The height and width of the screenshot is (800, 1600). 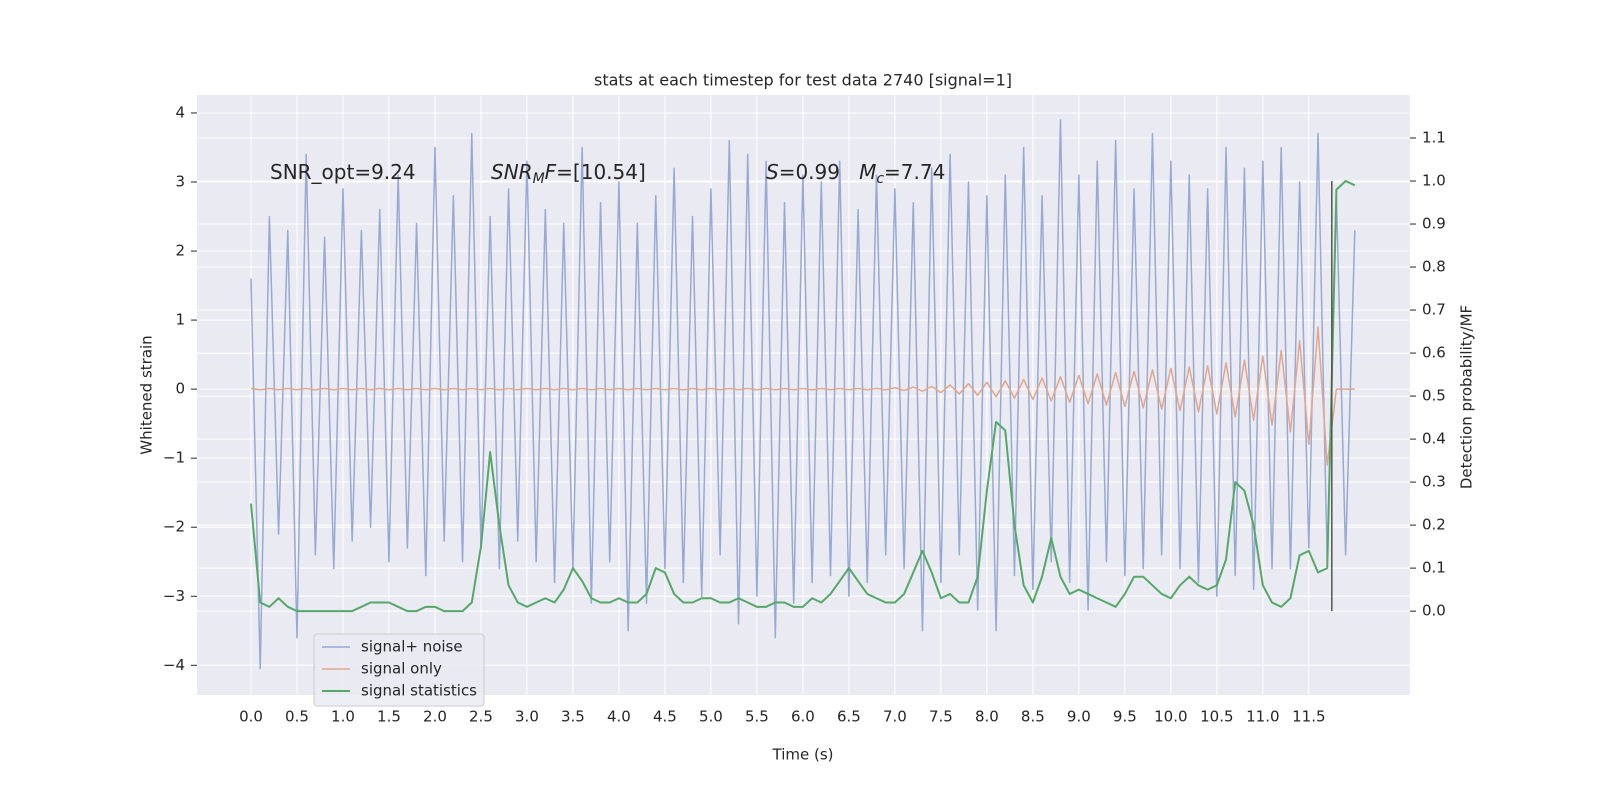 What do you see at coordinates (174, 458) in the screenshot?
I see `y-tick-label: −1` at bounding box center [174, 458].